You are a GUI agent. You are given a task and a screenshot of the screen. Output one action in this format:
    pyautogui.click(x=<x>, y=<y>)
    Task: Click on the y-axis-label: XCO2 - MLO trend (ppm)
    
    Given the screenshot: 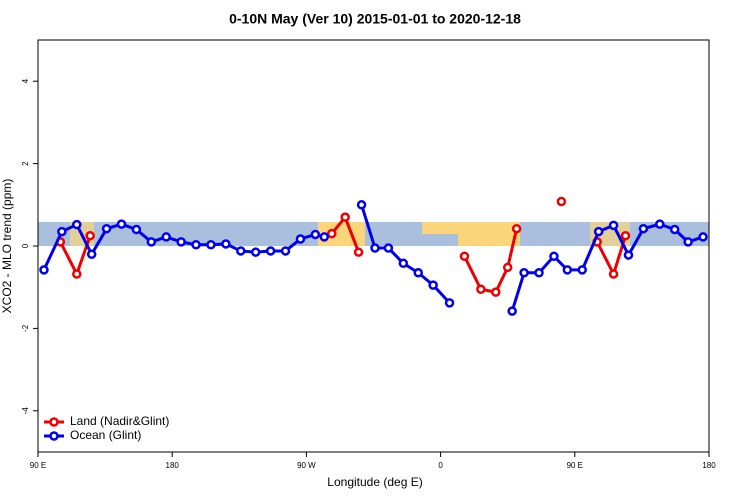 What is the action you would take?
    pyautogui.click(x=7, y=246)
    